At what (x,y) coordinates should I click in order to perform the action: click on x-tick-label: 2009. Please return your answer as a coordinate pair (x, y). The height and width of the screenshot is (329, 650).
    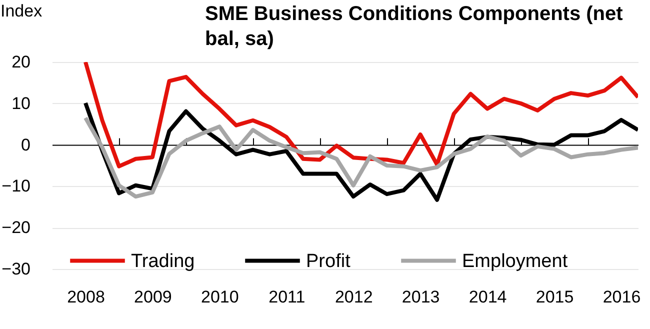
    Looking at the image, I should click on (153, 297).